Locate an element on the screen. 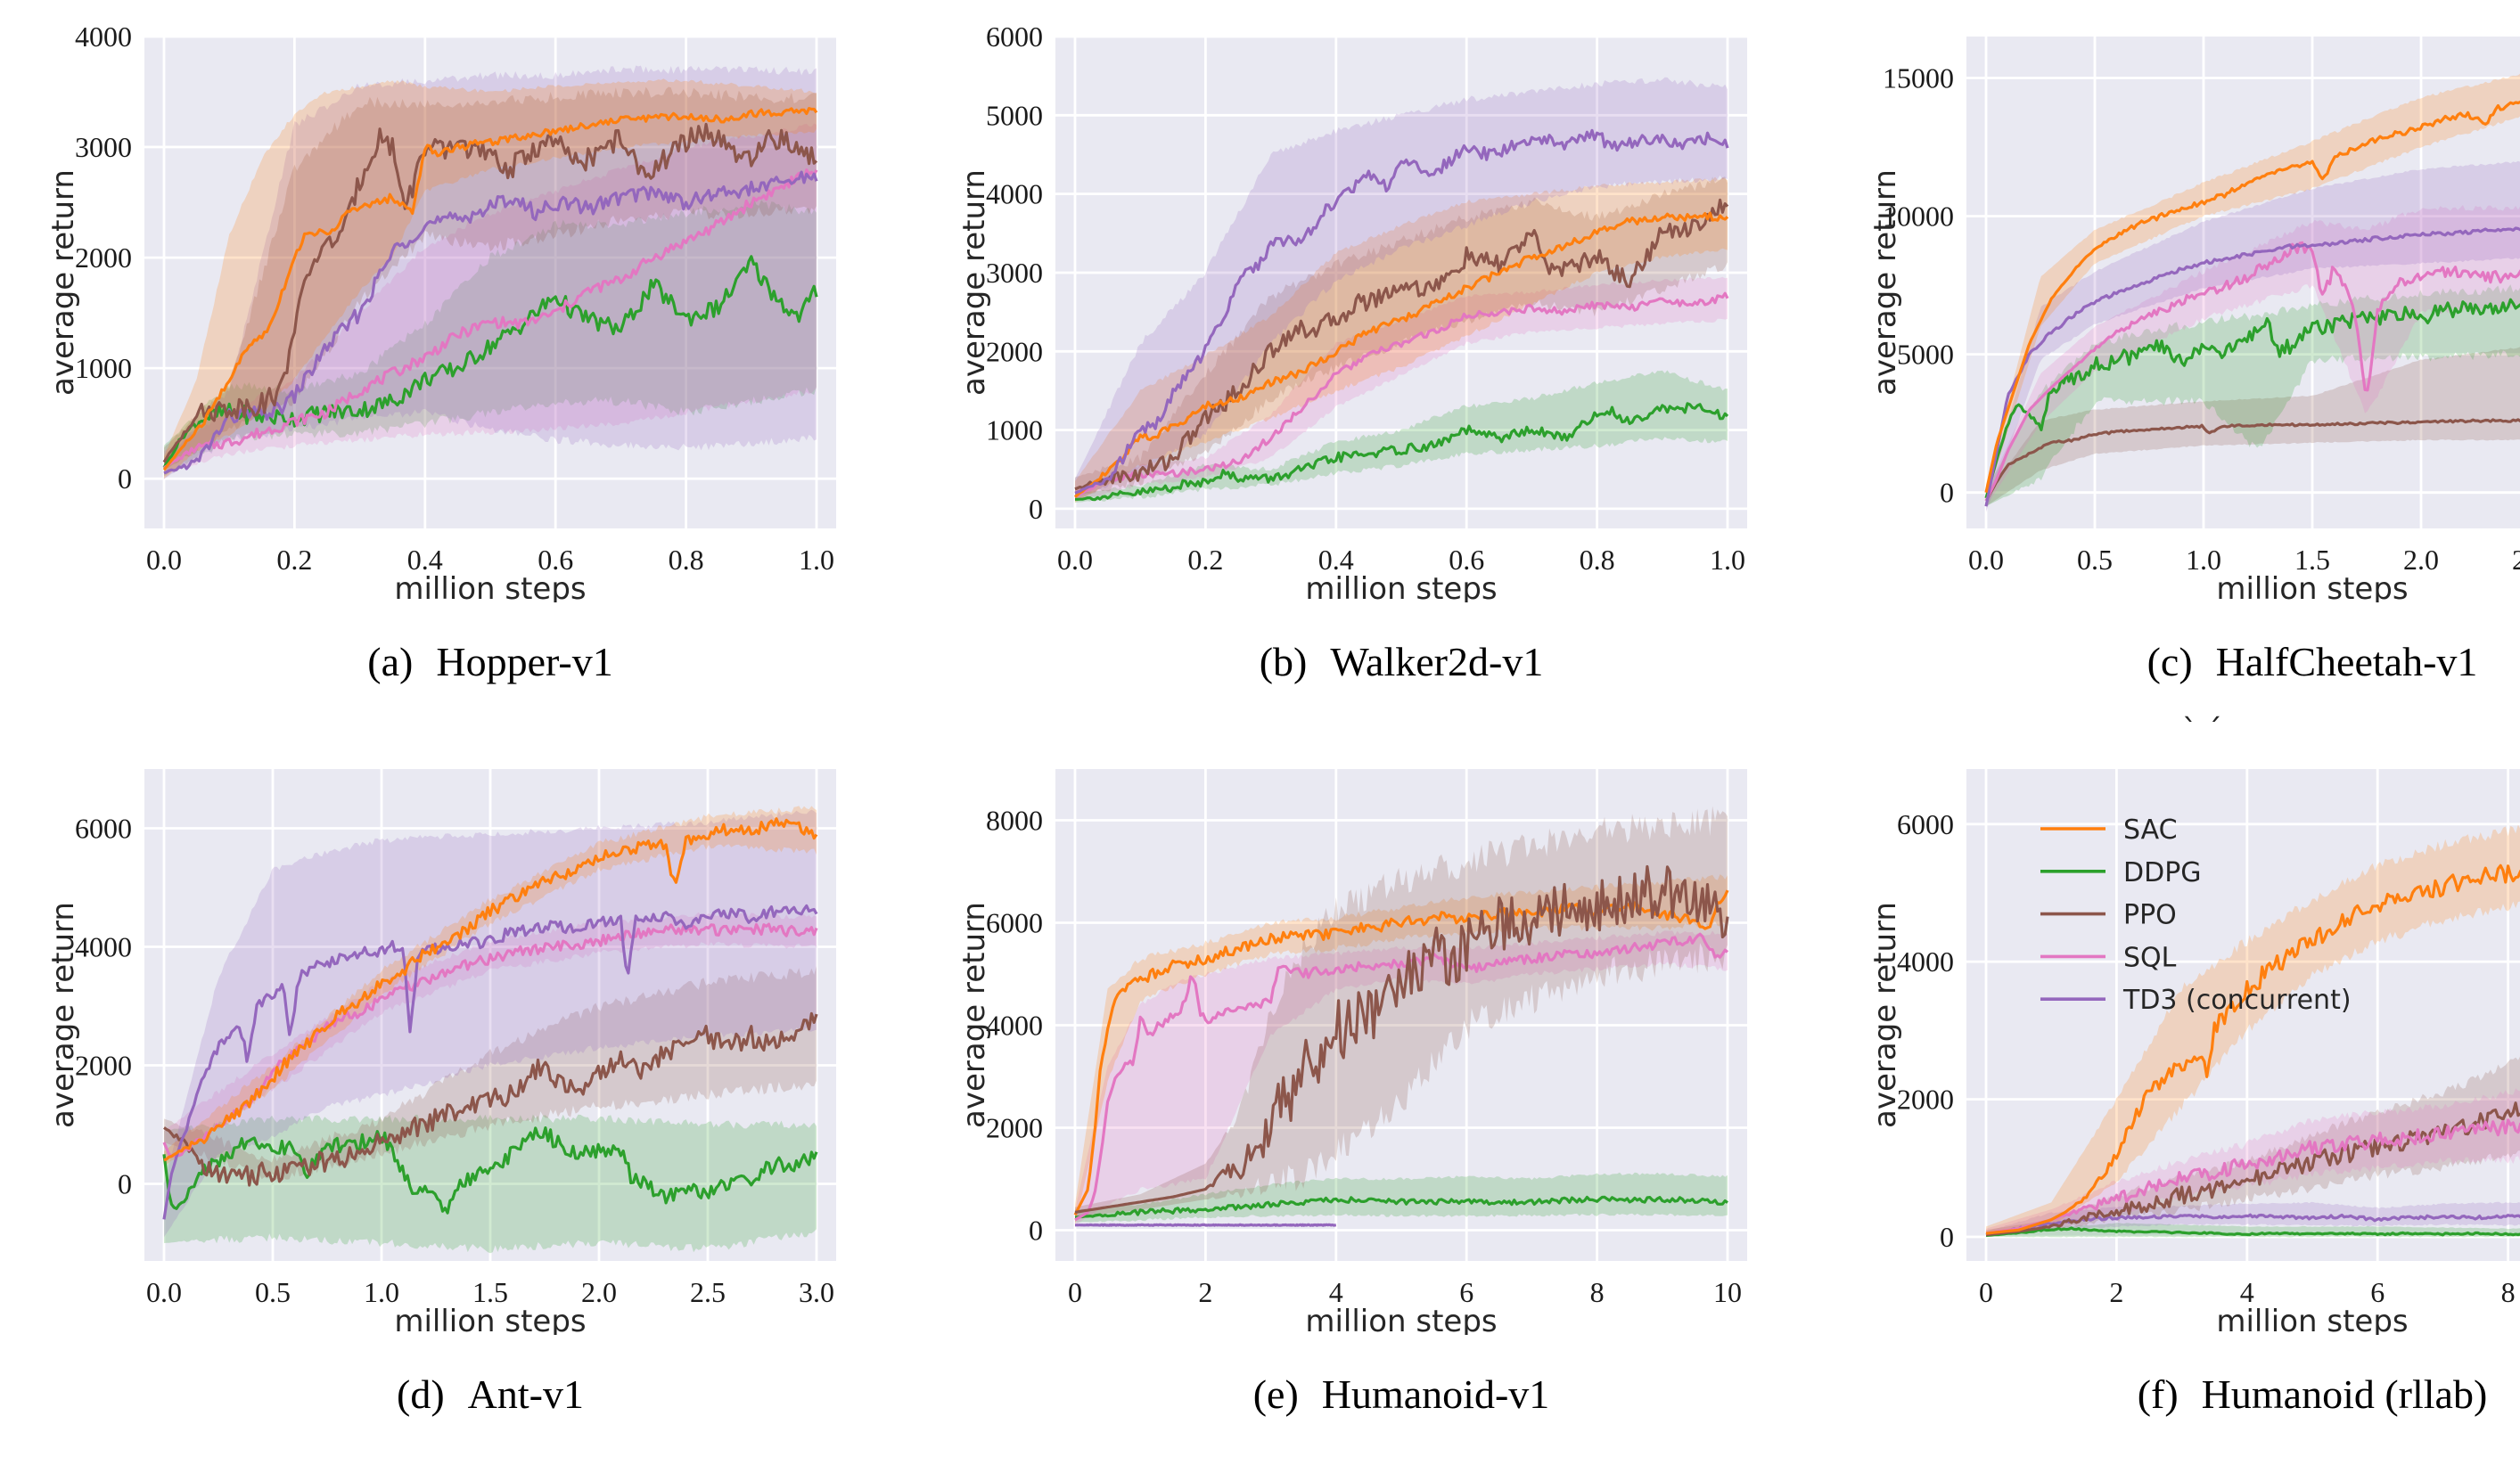 Image resolution: width=2520 pixels, height=1465 pixels. caption-text: Walker2d-v1 is located at coordinates (1437, 662).